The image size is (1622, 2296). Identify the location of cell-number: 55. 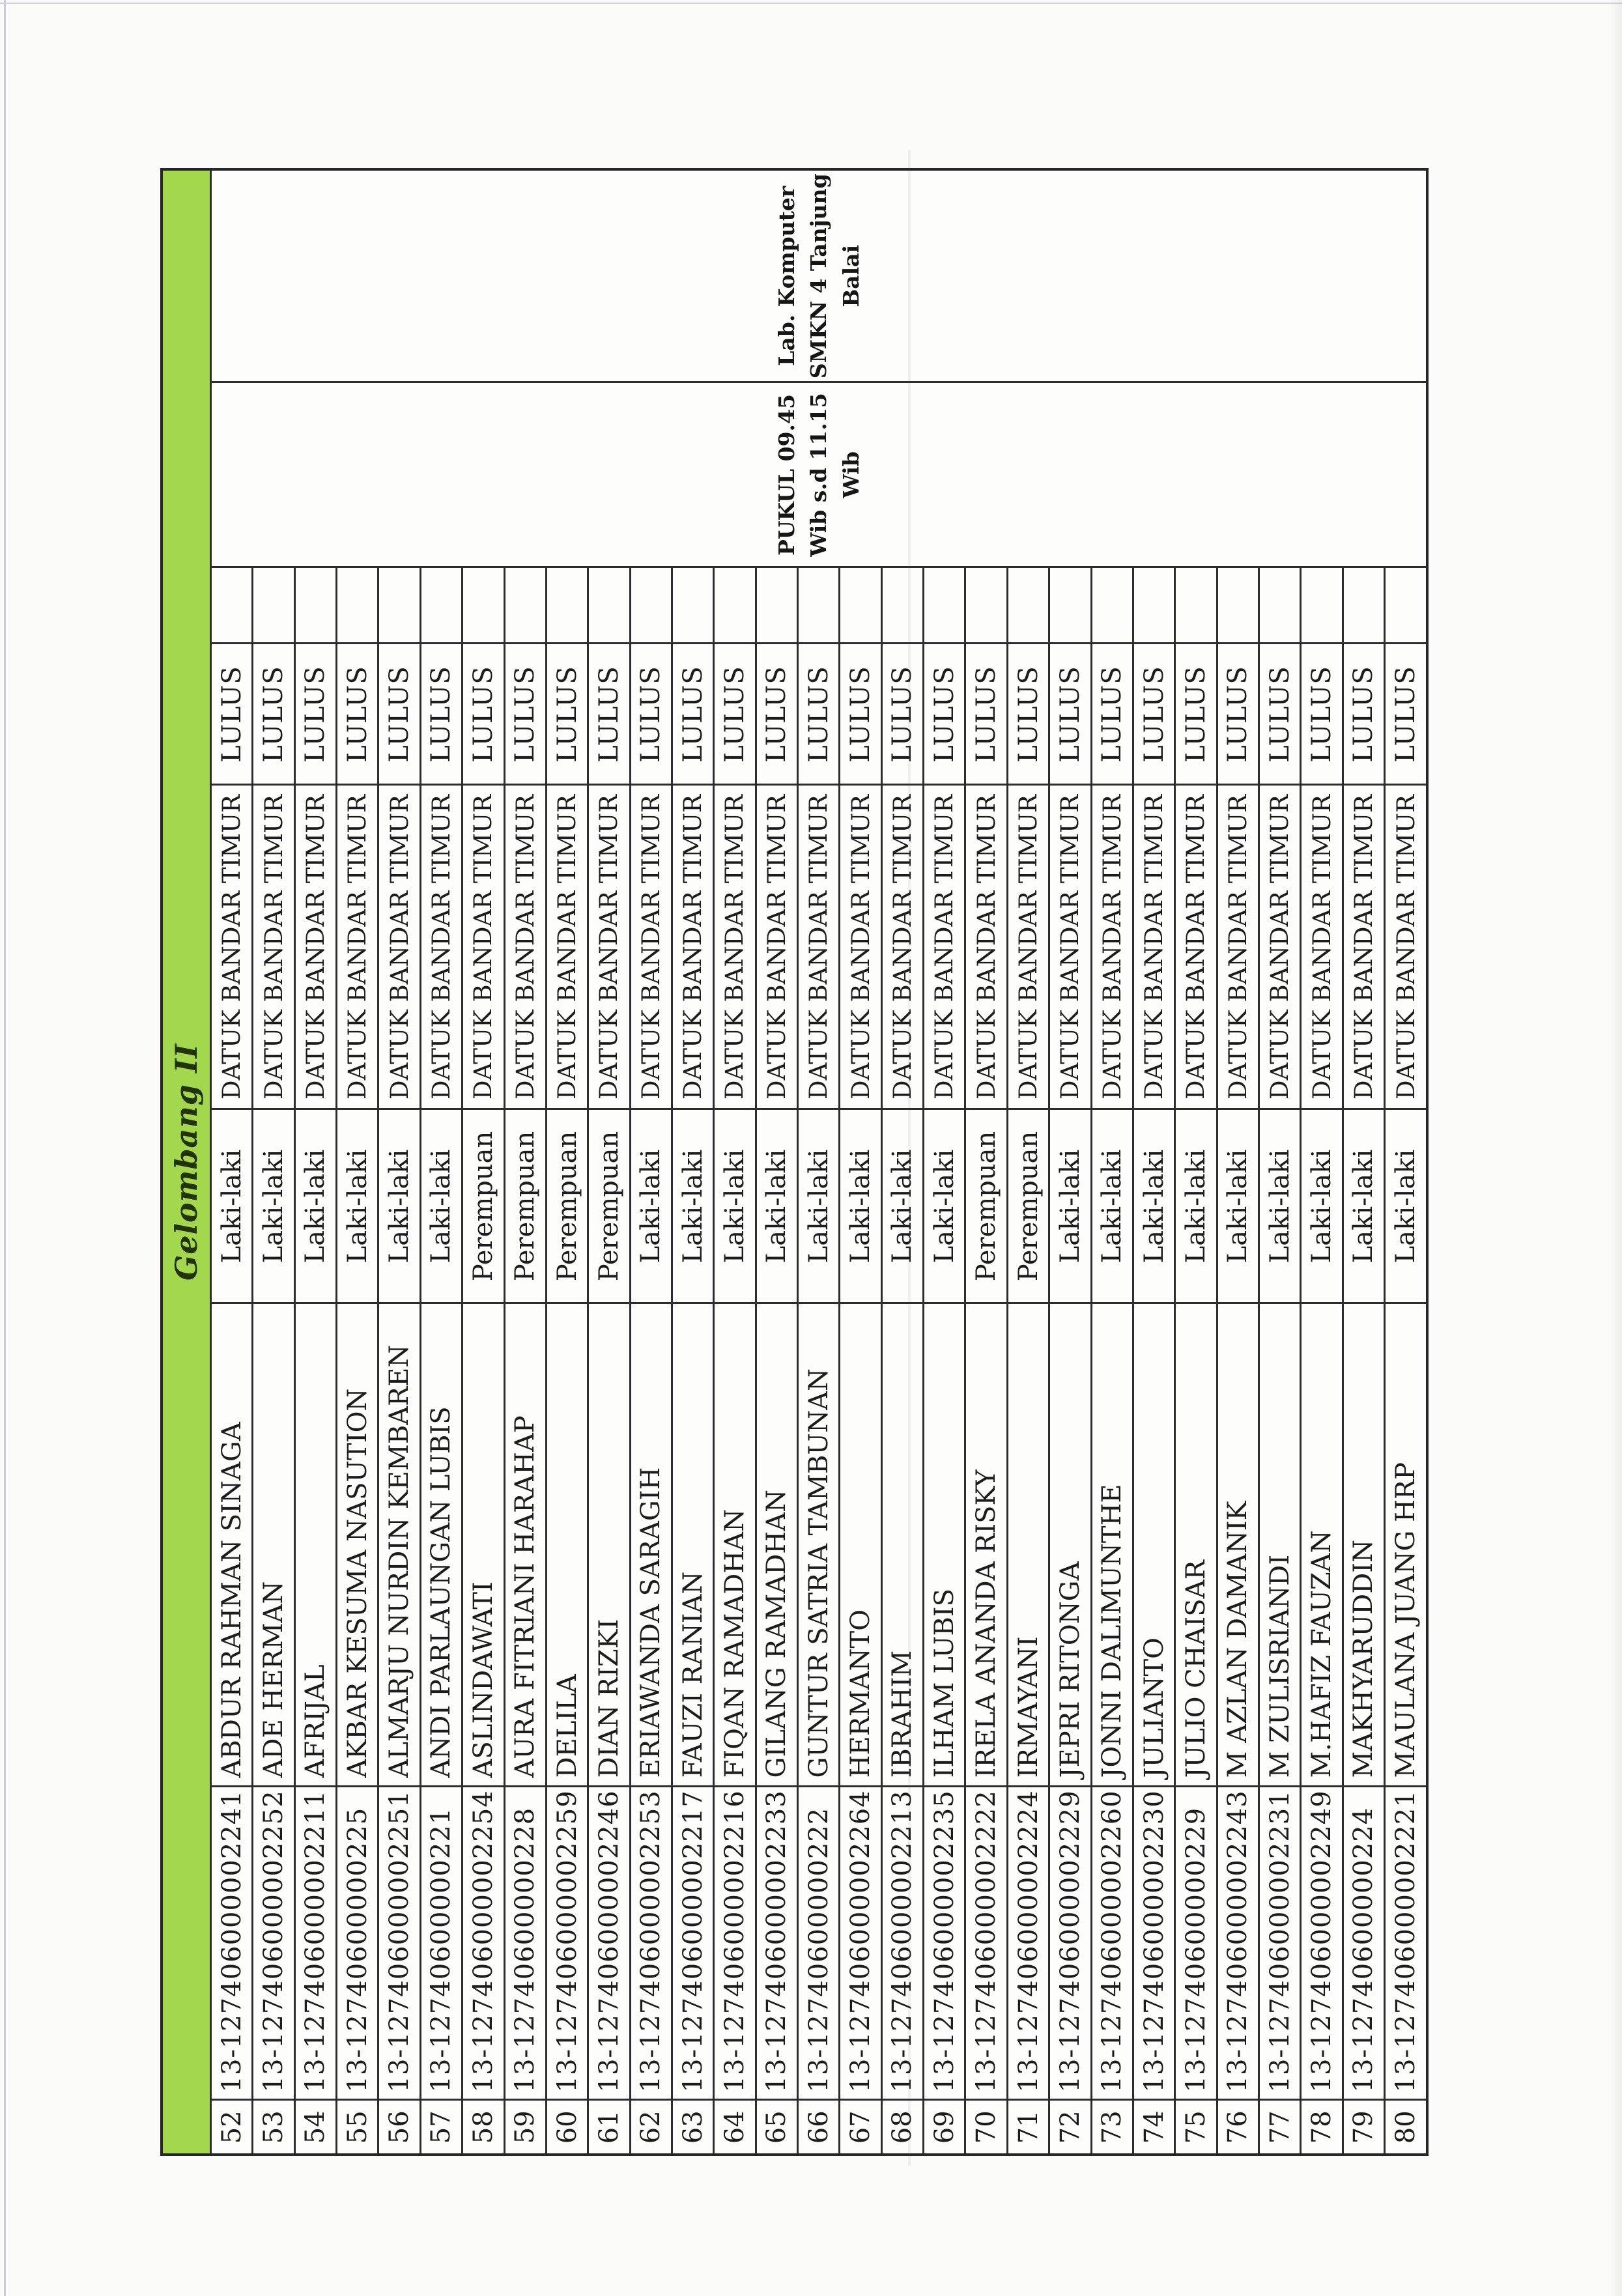
(357, 2128).